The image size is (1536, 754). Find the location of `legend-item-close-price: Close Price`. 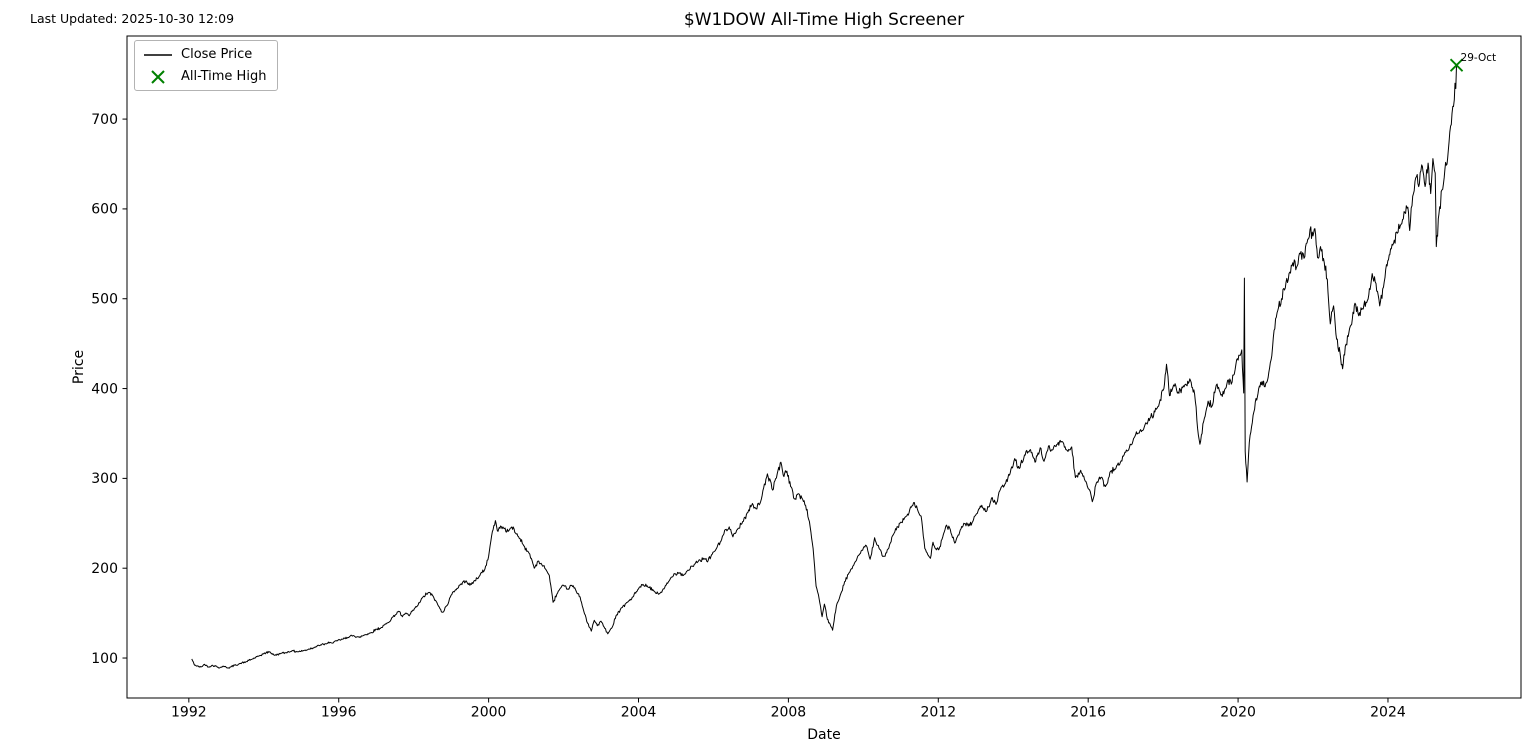

legend-item-close-price: Close Price is located at coordinates (206, 54).